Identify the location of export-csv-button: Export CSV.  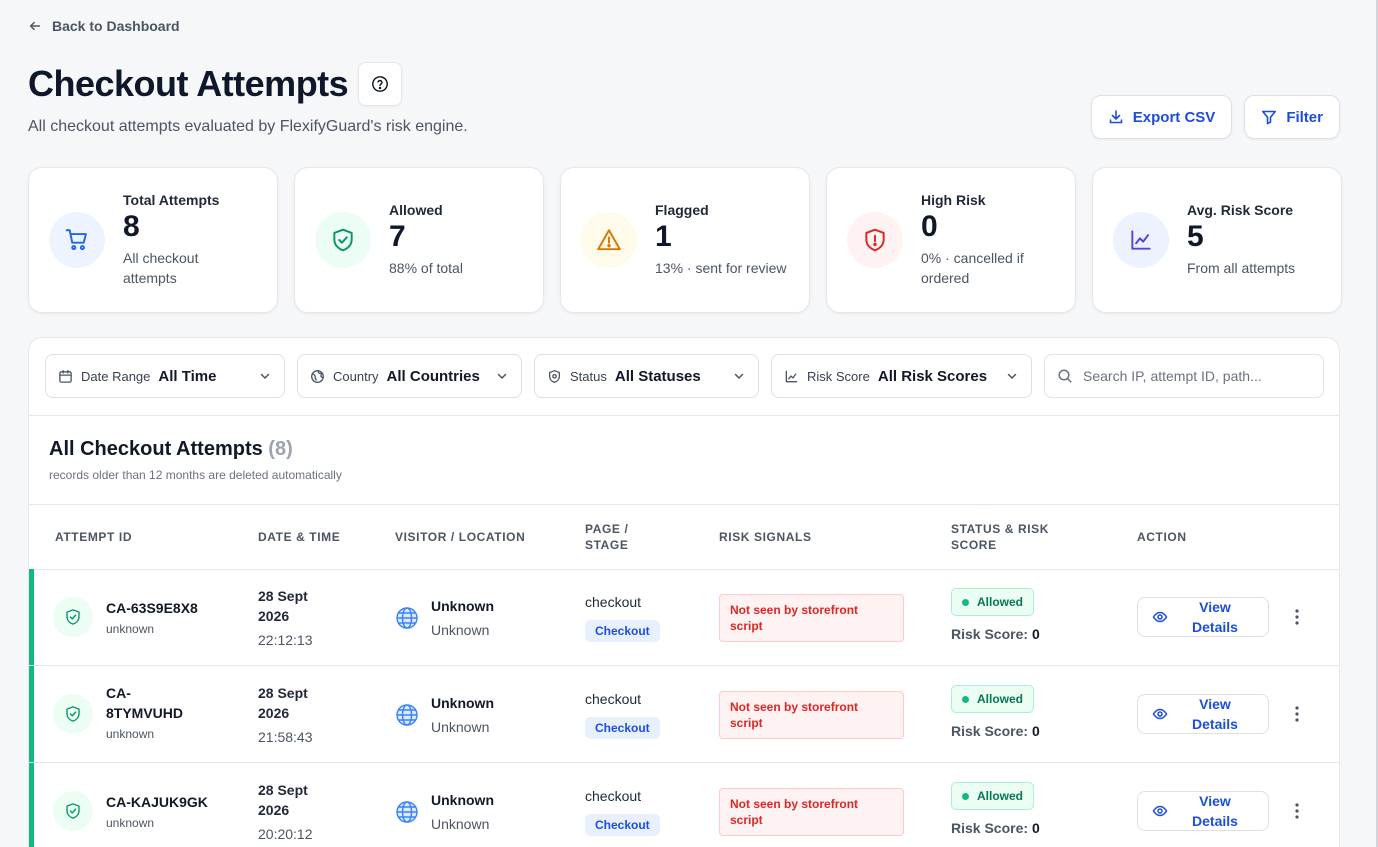
(1161, 117).